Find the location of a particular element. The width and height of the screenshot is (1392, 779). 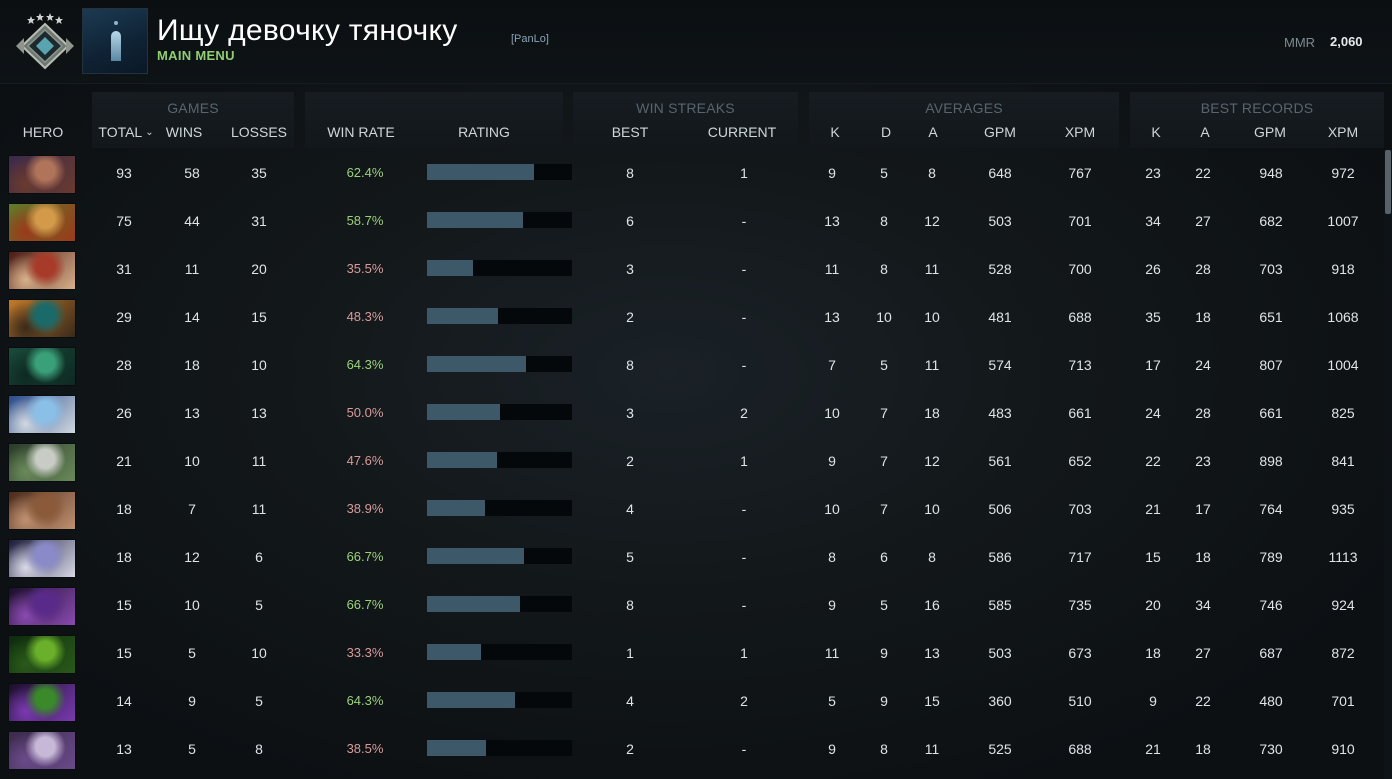

best-streak-cell: 4 is located at coordinates (630, 509).